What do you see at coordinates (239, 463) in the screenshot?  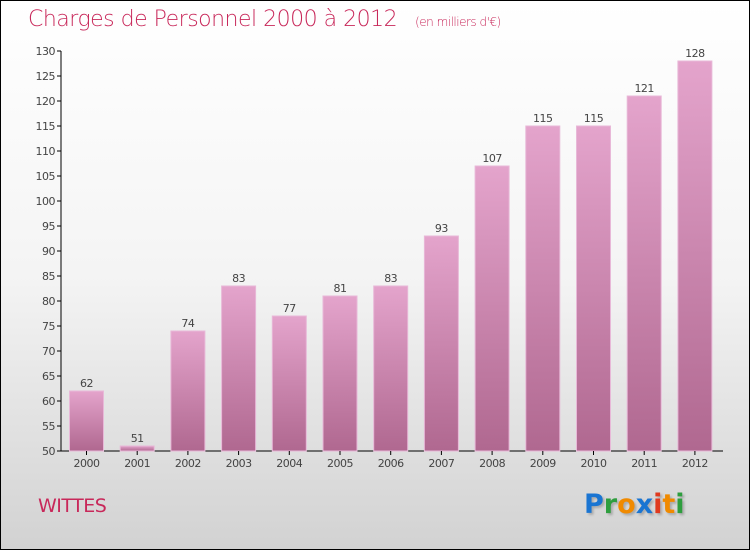 I see `x-tick-label: 2003` at bounding box center [239, 463].